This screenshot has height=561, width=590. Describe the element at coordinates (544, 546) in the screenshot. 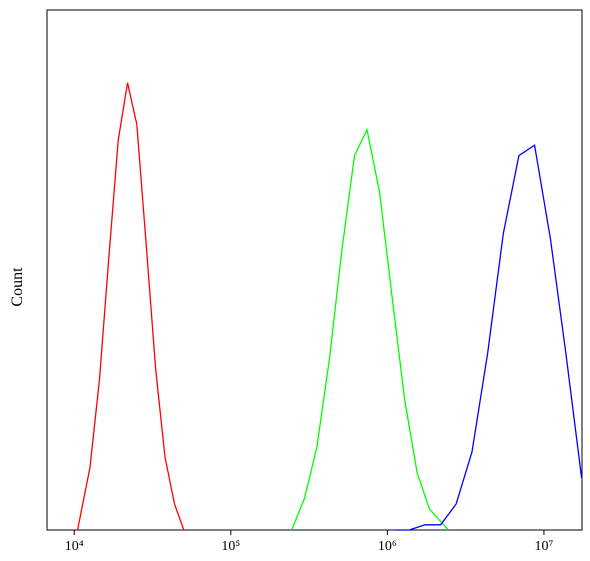

I see `x-tick-label: 10⁷` at that location.